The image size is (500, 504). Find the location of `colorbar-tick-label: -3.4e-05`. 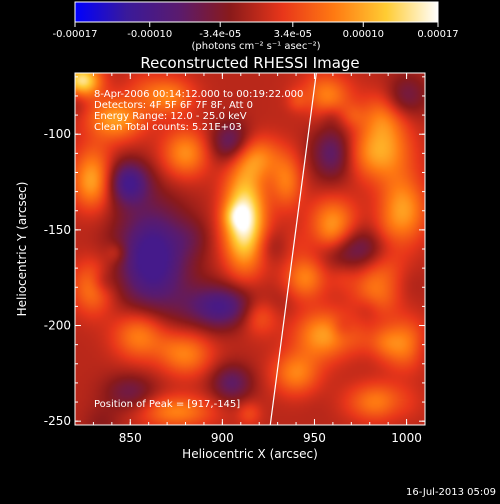

colorbar-tick-label: -3.4e-05 is located at coordinates (220, 34).